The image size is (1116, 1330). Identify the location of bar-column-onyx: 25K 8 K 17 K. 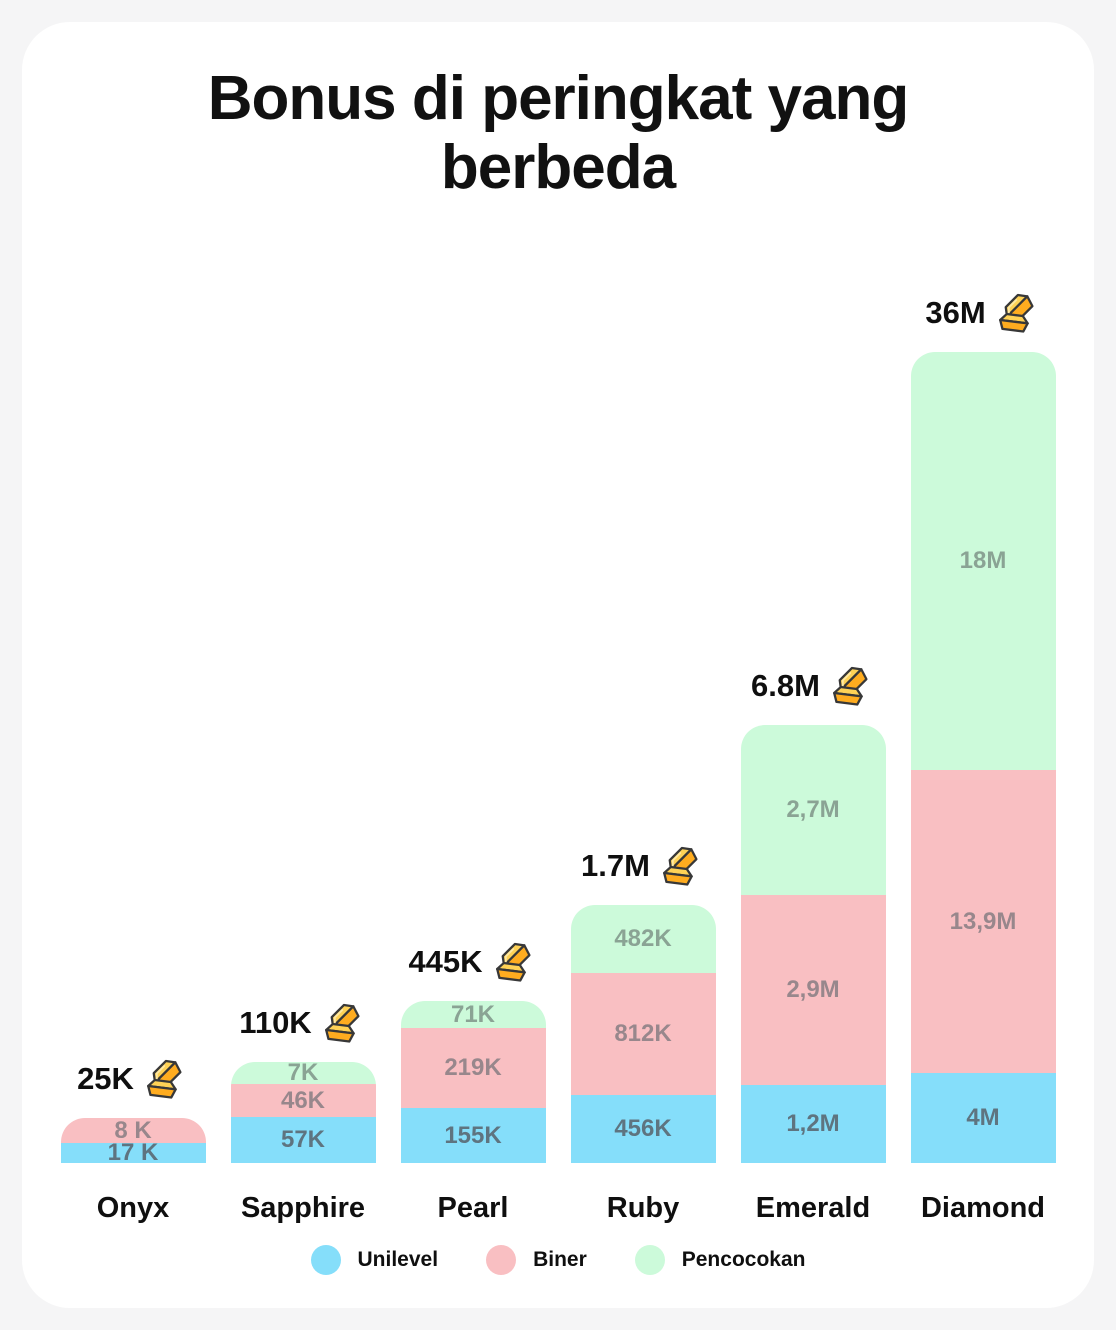
(133, 1111).